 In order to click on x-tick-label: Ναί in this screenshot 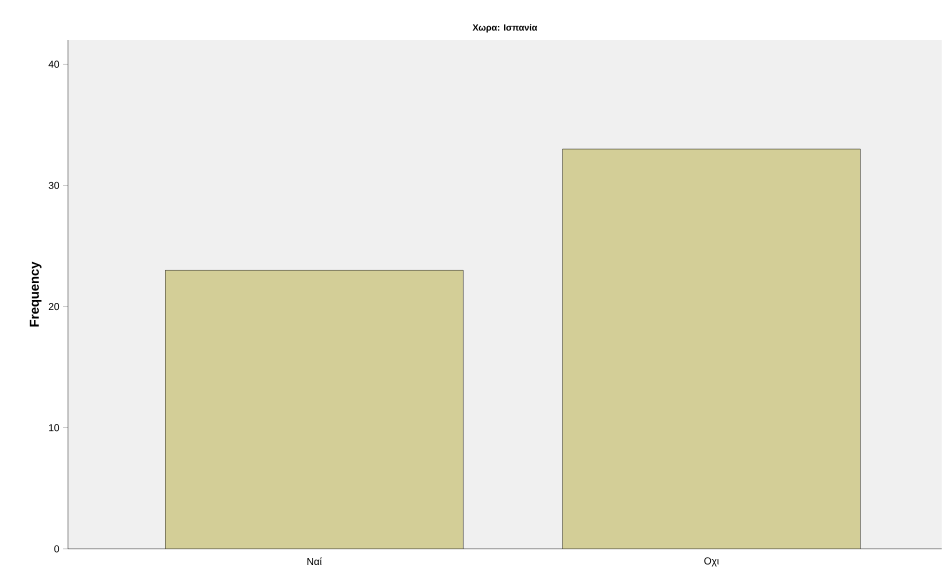, I will do `click(314, 561)`.